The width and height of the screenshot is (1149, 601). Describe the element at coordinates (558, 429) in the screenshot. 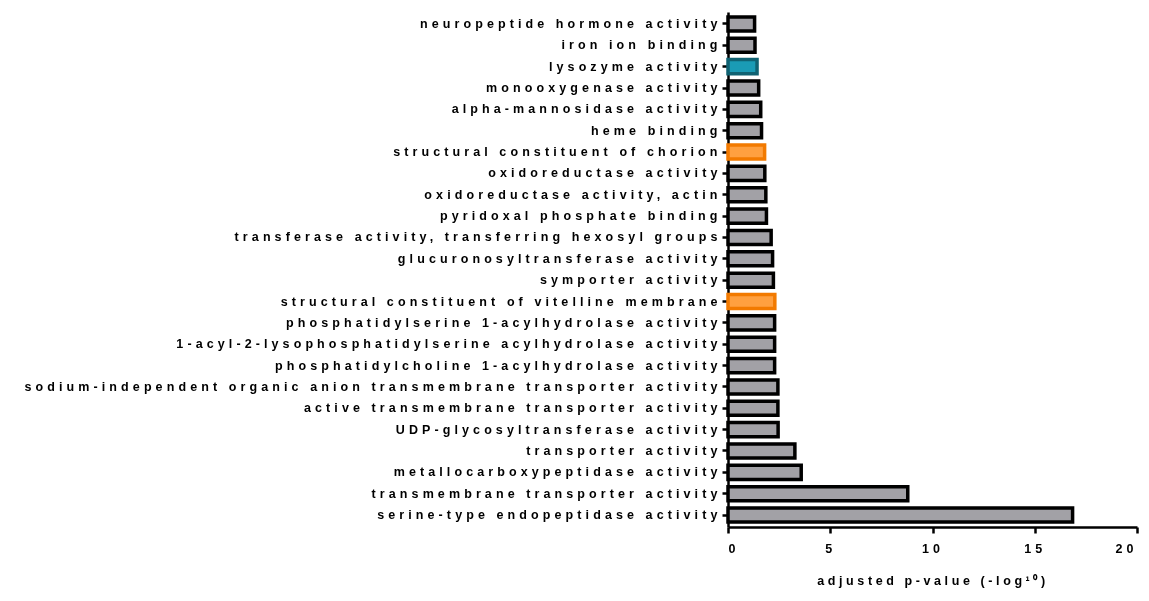

I see `y-tick-label: UDP-glycosyltransferase activity` at that location.